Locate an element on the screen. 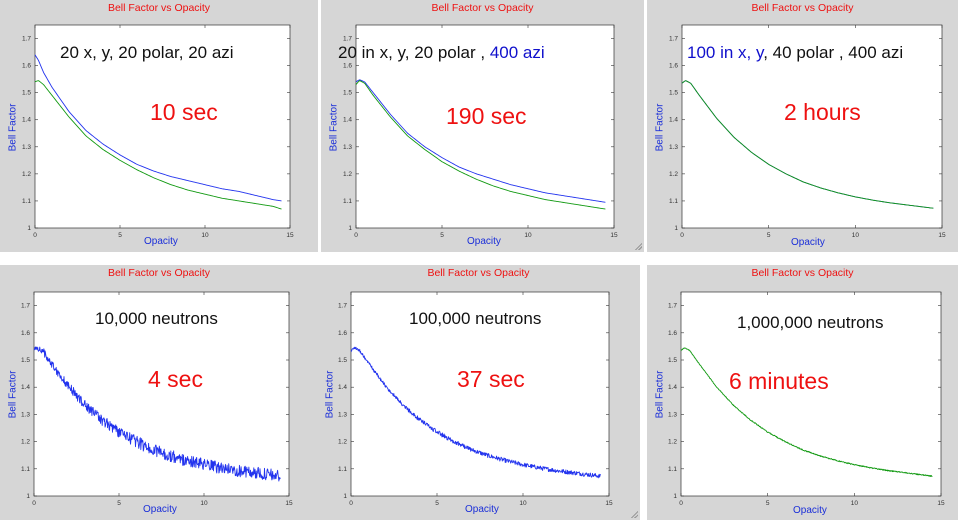 The image size is (958, 524). config-note: 20 x, y, 20 polar, 20 azi is located at coordinates (147, 53).